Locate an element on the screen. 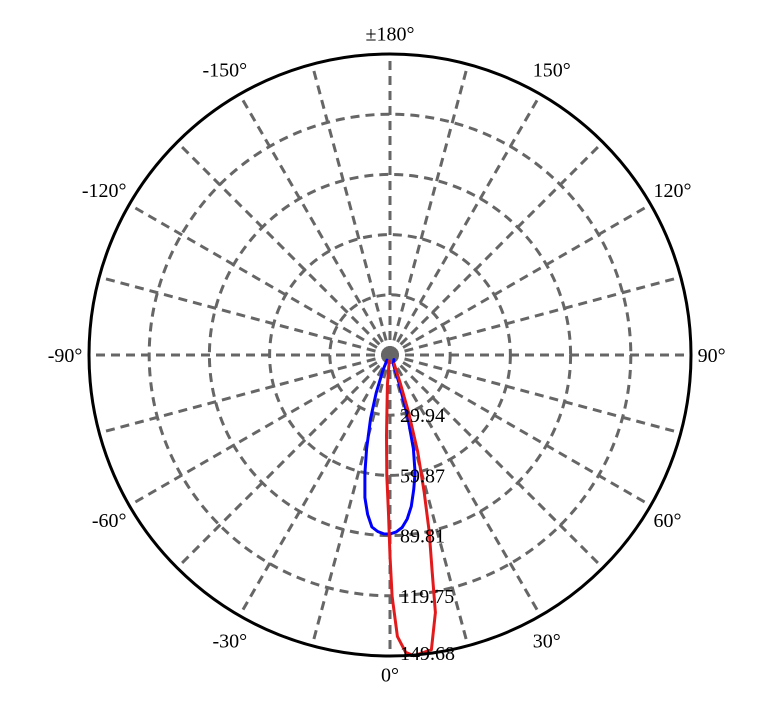 The width and height of the screenshot is (784, 716). angle-label: 30° is located at coordinates (547, 641).